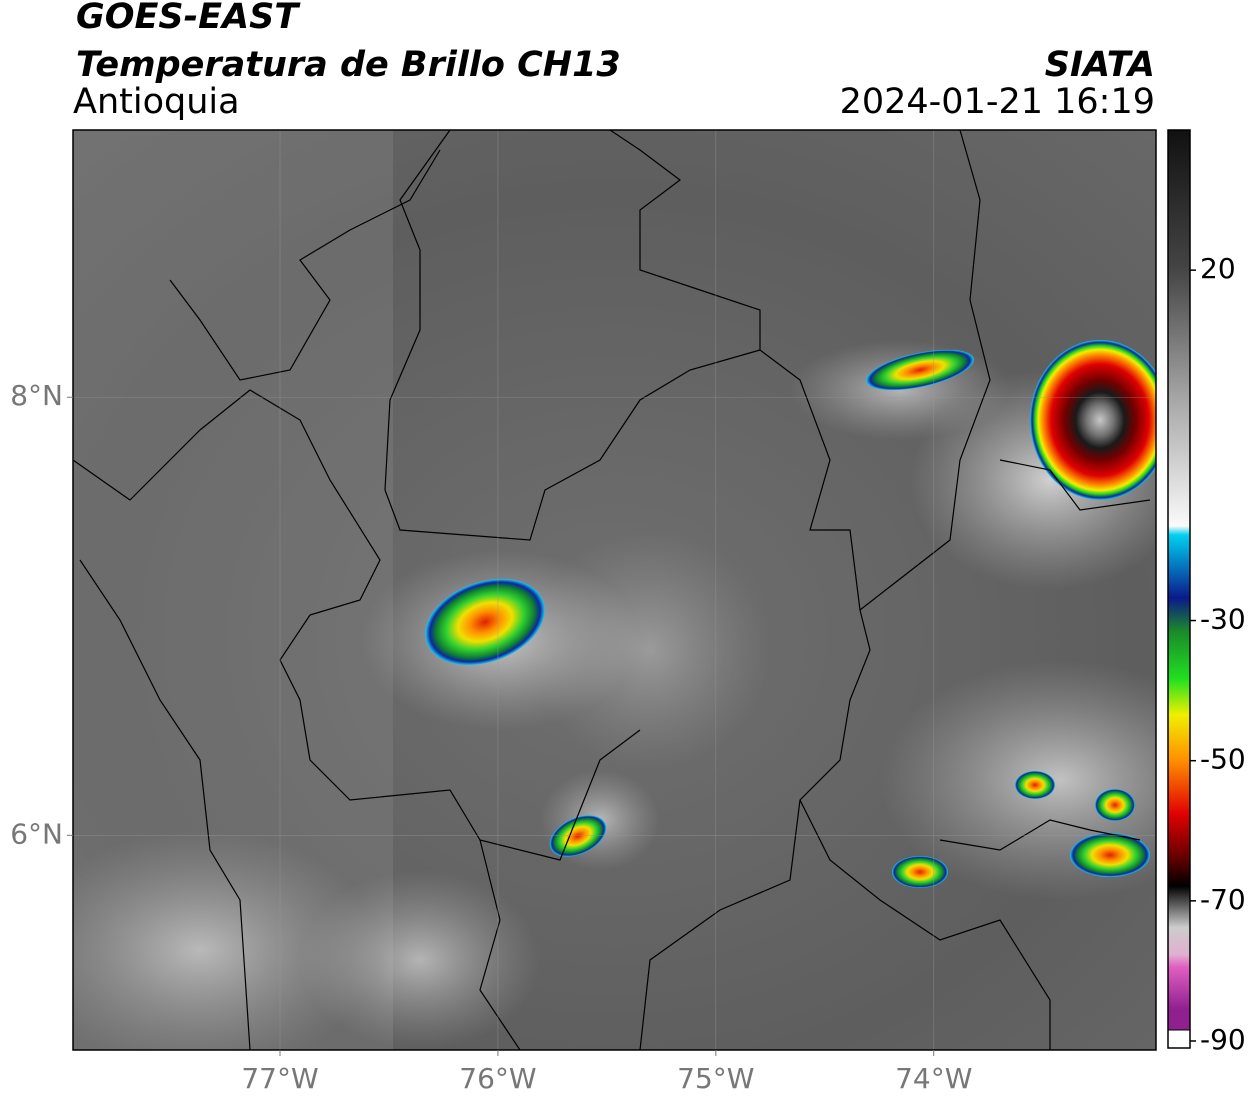 The height and width of the screenshot is (1103, 1252). I want to click on x-tick-label: 77°W, so click(279, 1078).